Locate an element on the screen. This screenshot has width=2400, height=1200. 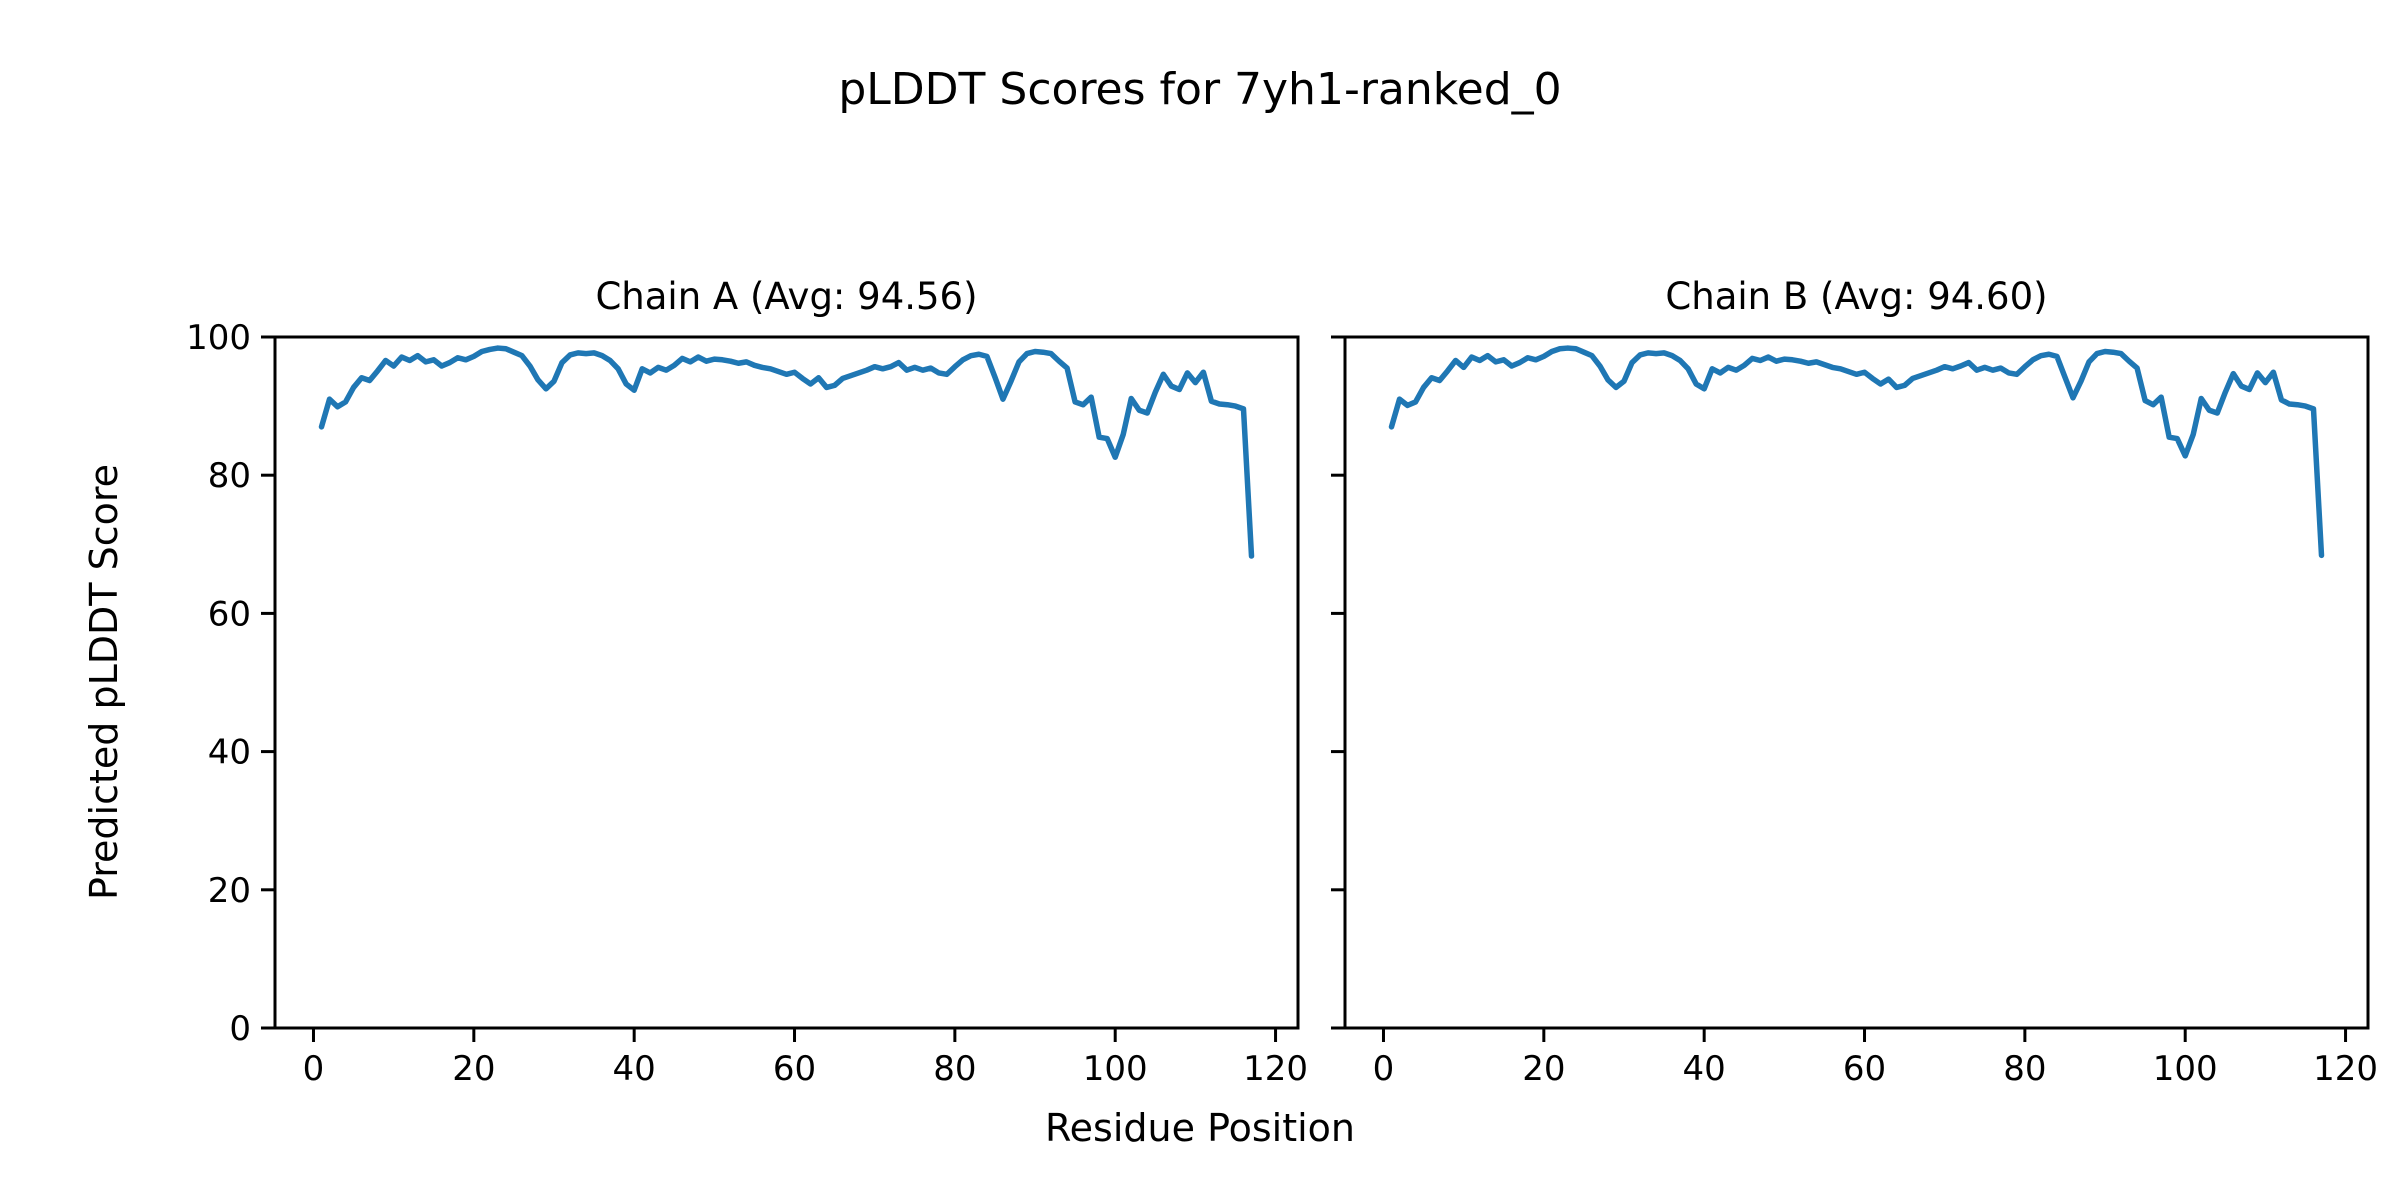
y-tick-label: 60 is located at coordinates (229, 614).